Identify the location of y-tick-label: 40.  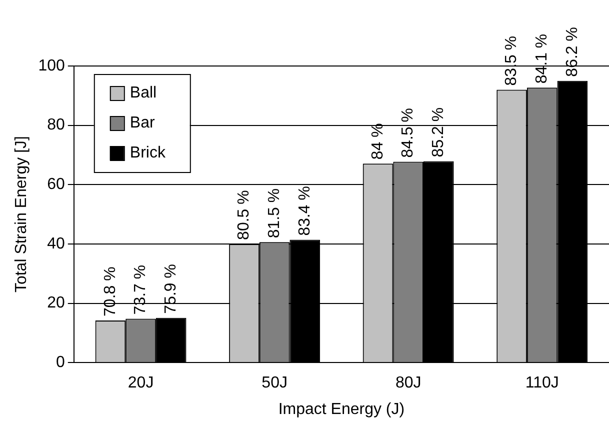
(56, 243).